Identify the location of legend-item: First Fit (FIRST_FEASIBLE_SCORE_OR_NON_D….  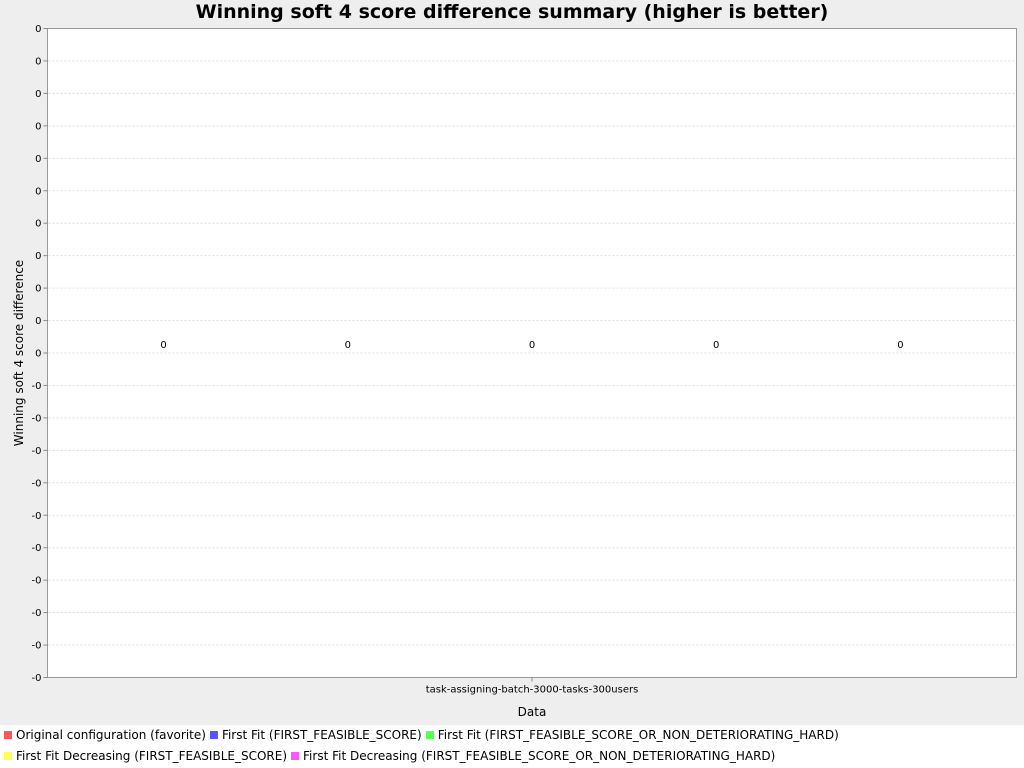
(632, 735).